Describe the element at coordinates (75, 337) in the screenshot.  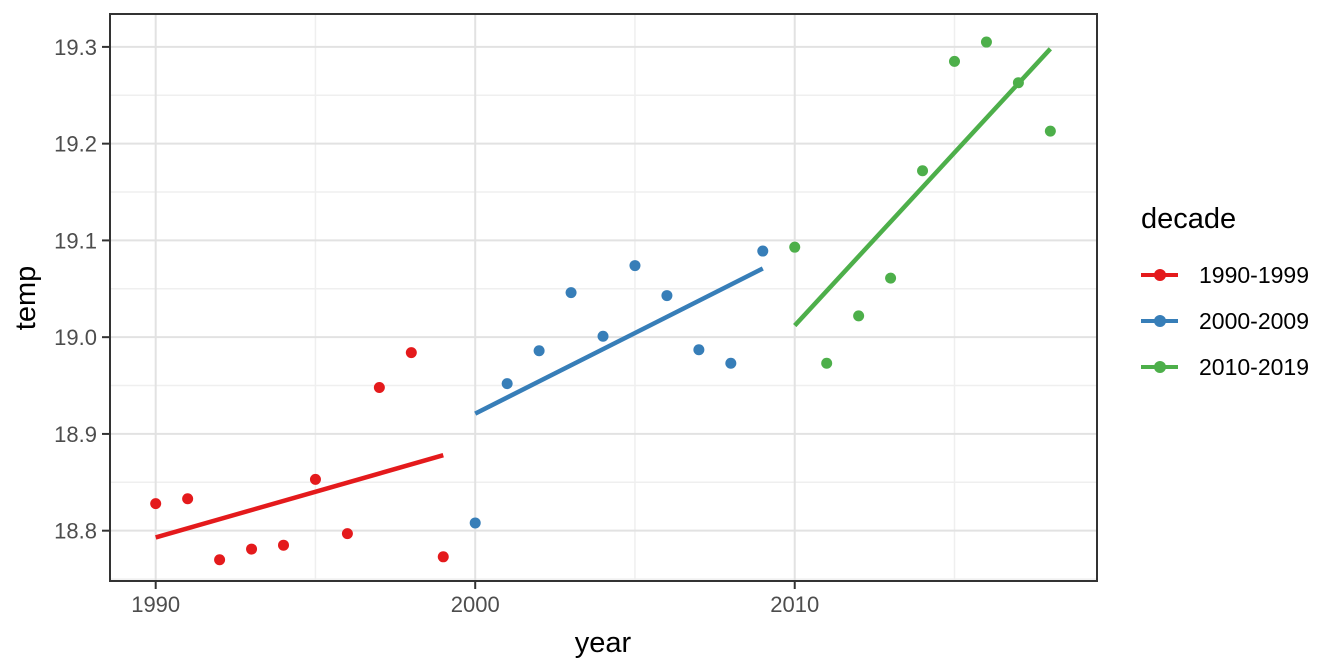
I see `y-axis-tick-label: 19.0` at that location.